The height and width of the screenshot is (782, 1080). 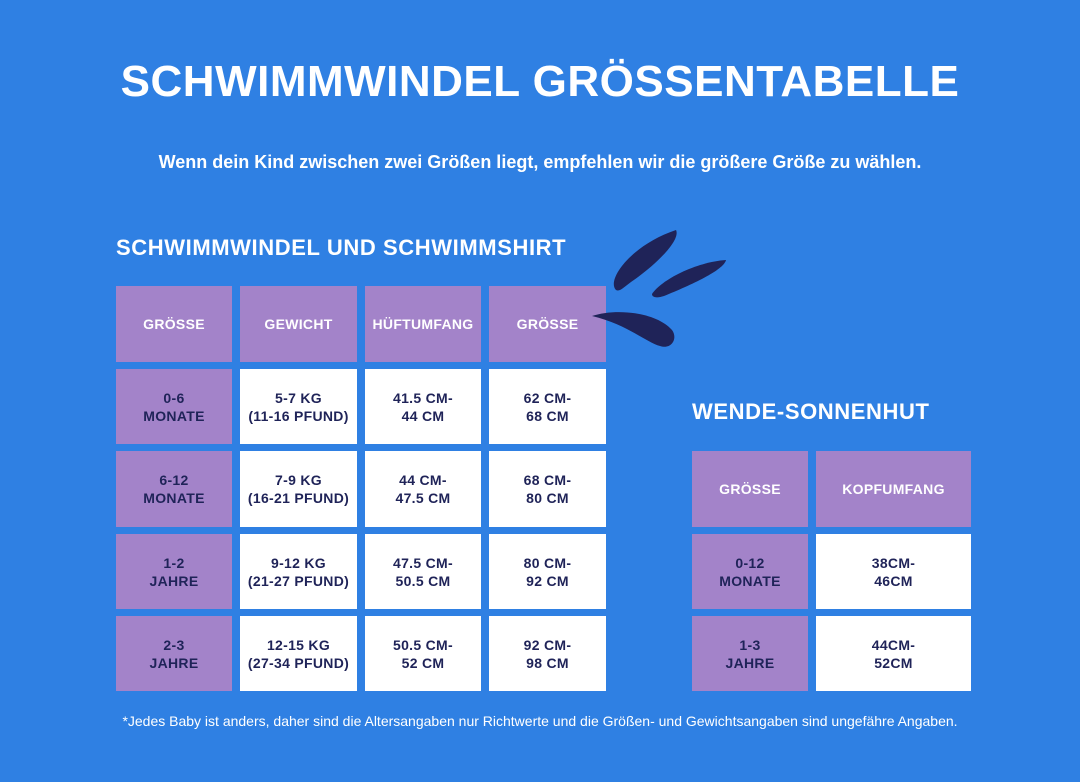 What do you see at coordinates (341, 247) in the screenshot?
I see `section-heading-swim-diaper: SCHWIMMWINDEL UND SCHWIMMSHIRT` at bounding box center [341, 247].